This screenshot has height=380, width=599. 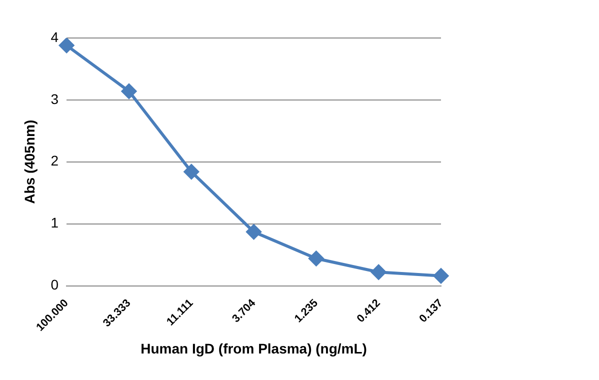 I want to click on x-axis-title: Human IgD (from Plasma) (ng/mL), so click(x=253, y=348).